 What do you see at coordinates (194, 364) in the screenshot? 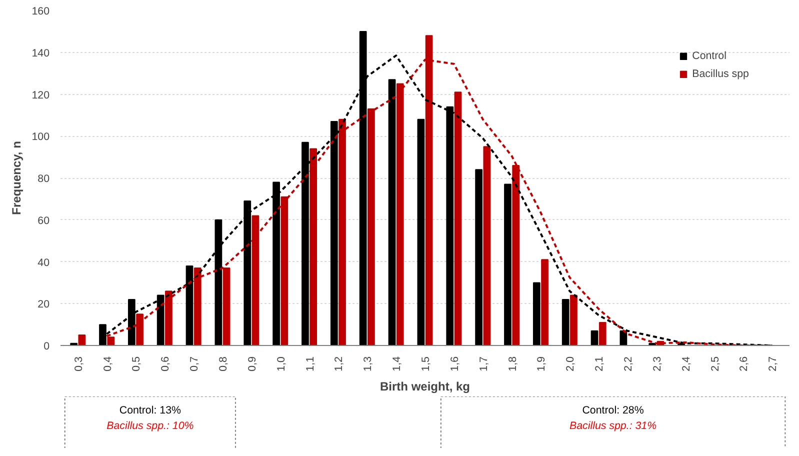
I see `x-tick-label: 0,7` at bounding box center [194, 364].